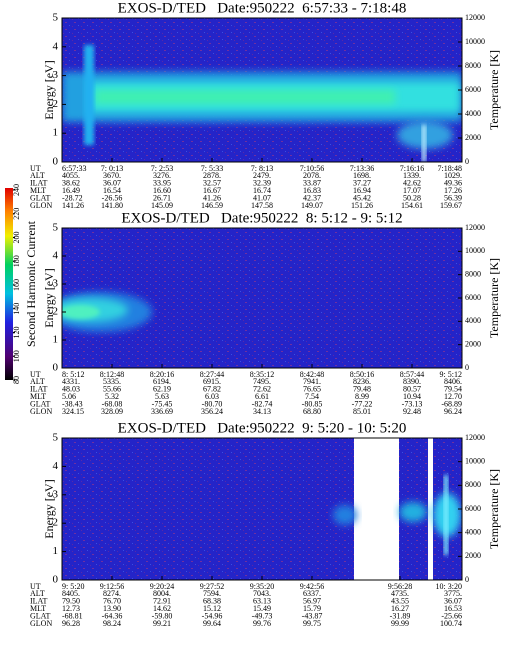  Describe the element at coordinates (71, 183) in the screenshot. I see `table-cell: 38.62` at that location.